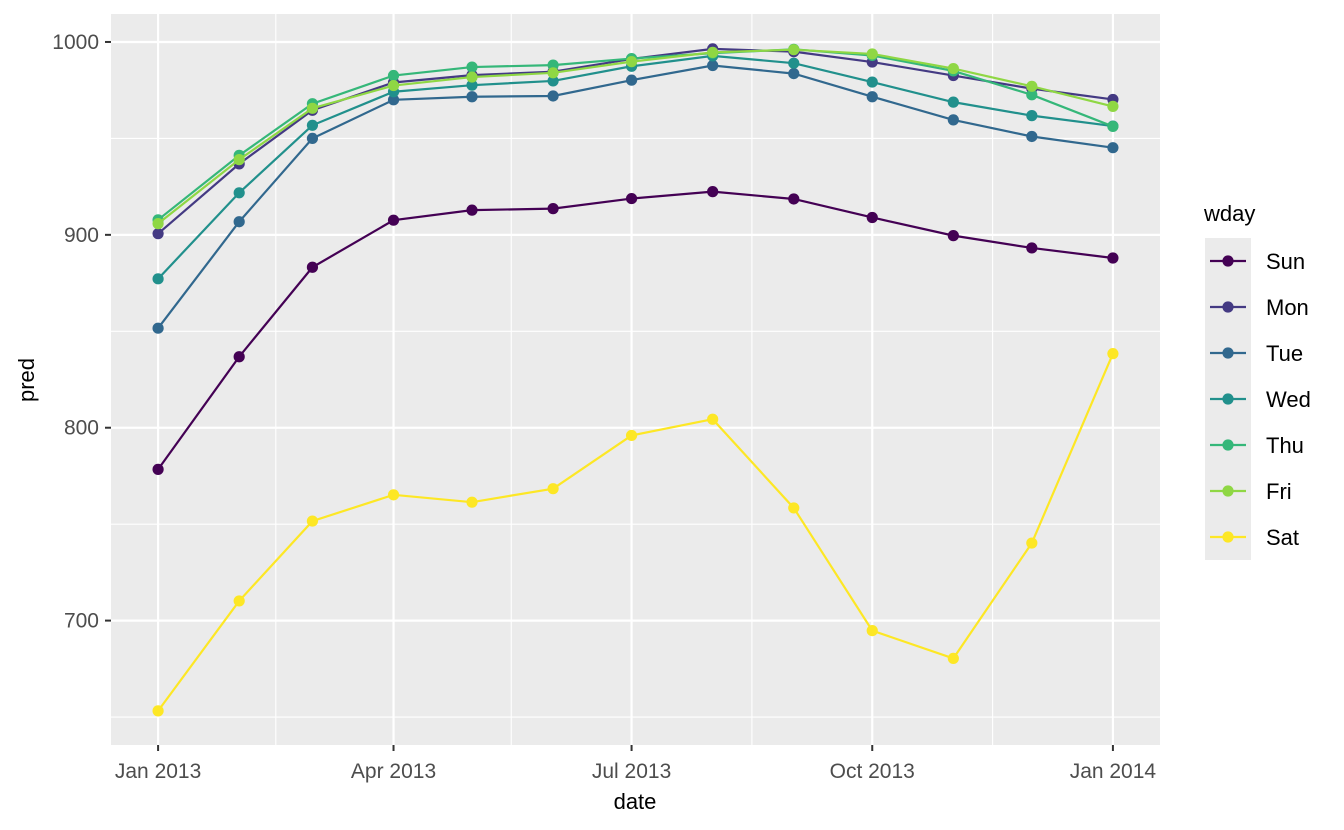 The width and height of the screenshot is (1344, 830). What do you see at coordinates (635, 801) in the screenshot?
I see `x-axis-title: date` at bounding box center [635, 801].